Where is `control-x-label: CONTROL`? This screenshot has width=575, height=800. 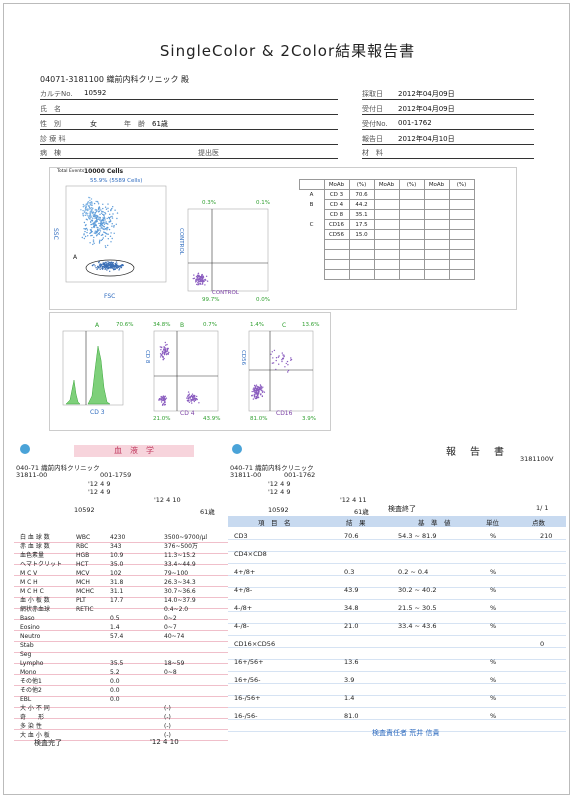 control-x-label: CONTROL is located at coordinates (225, 293).